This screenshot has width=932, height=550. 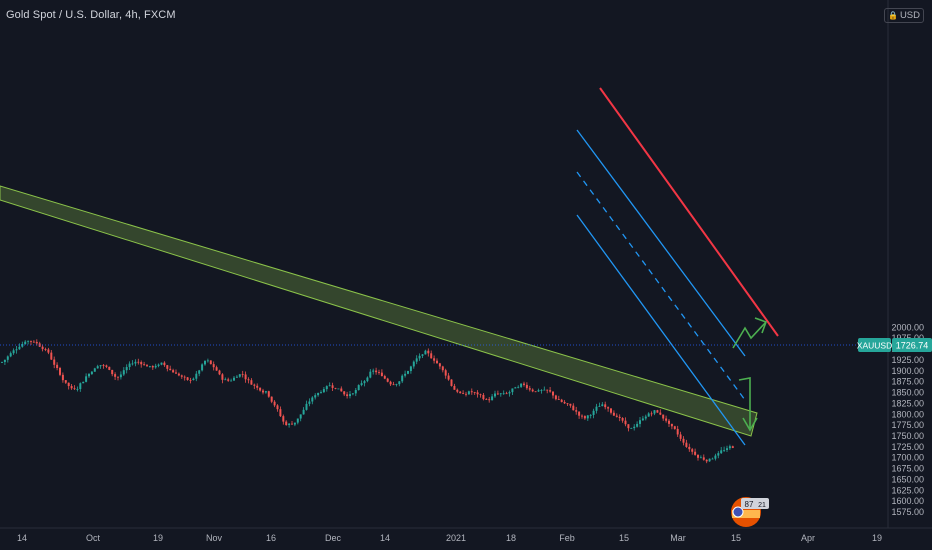 I want to click on currency-selector: 🔒 USD, so click(x=903, y=15).